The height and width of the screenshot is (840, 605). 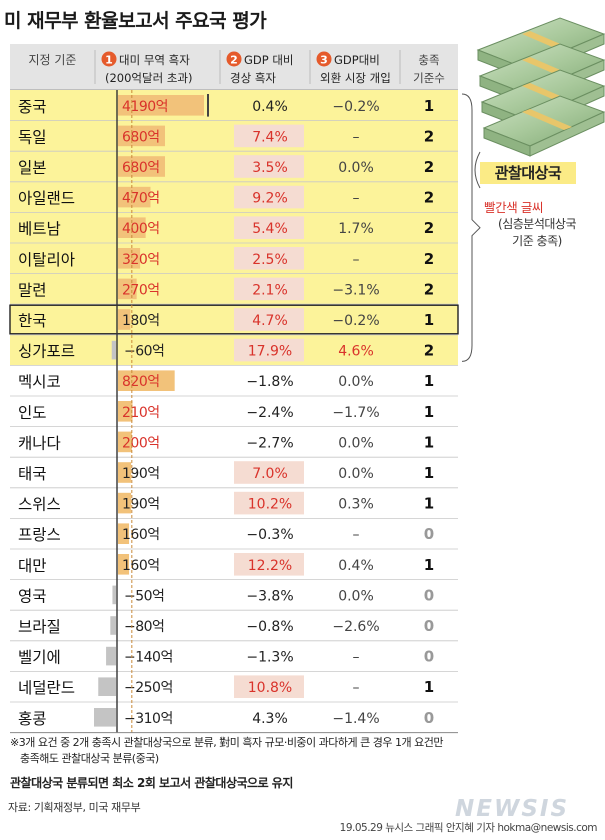 I want to click on country-name: 아일랜드, so click(x=46, y=199).